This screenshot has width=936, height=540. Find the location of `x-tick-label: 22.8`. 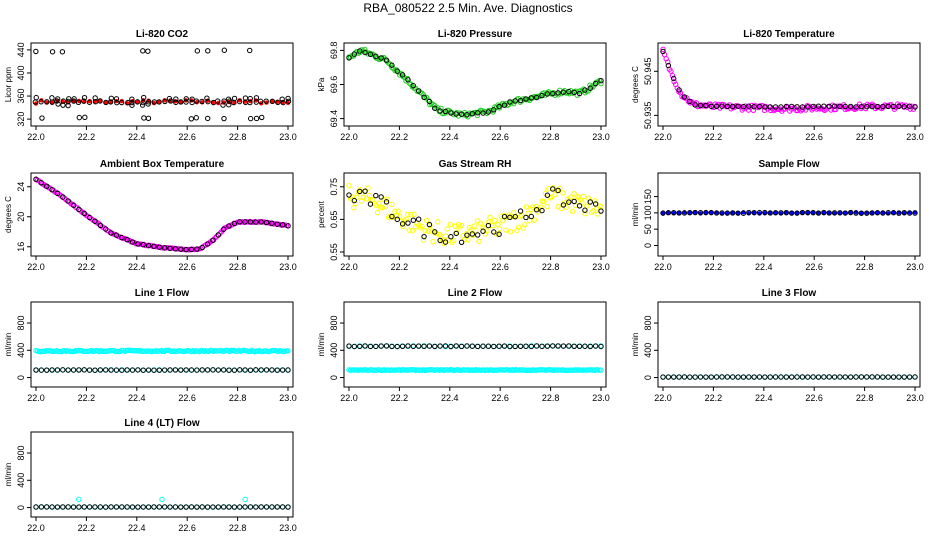

x-tick-label: 22.8 is located at coordinates (551, 267).